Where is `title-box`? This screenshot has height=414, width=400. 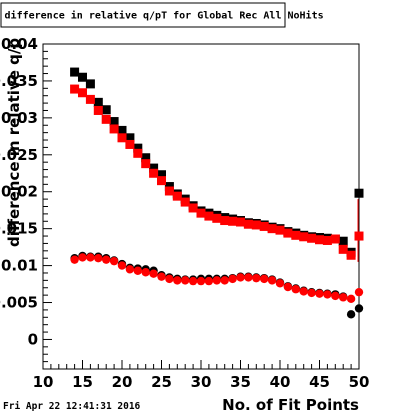 title-box is located at coordinates (143, 15).